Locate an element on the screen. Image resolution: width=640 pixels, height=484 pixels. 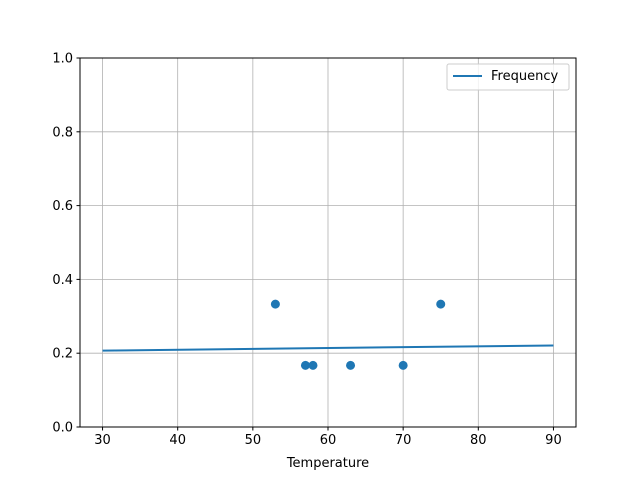
y-tick-label: 0.8 is located at coordinates (62, 132).